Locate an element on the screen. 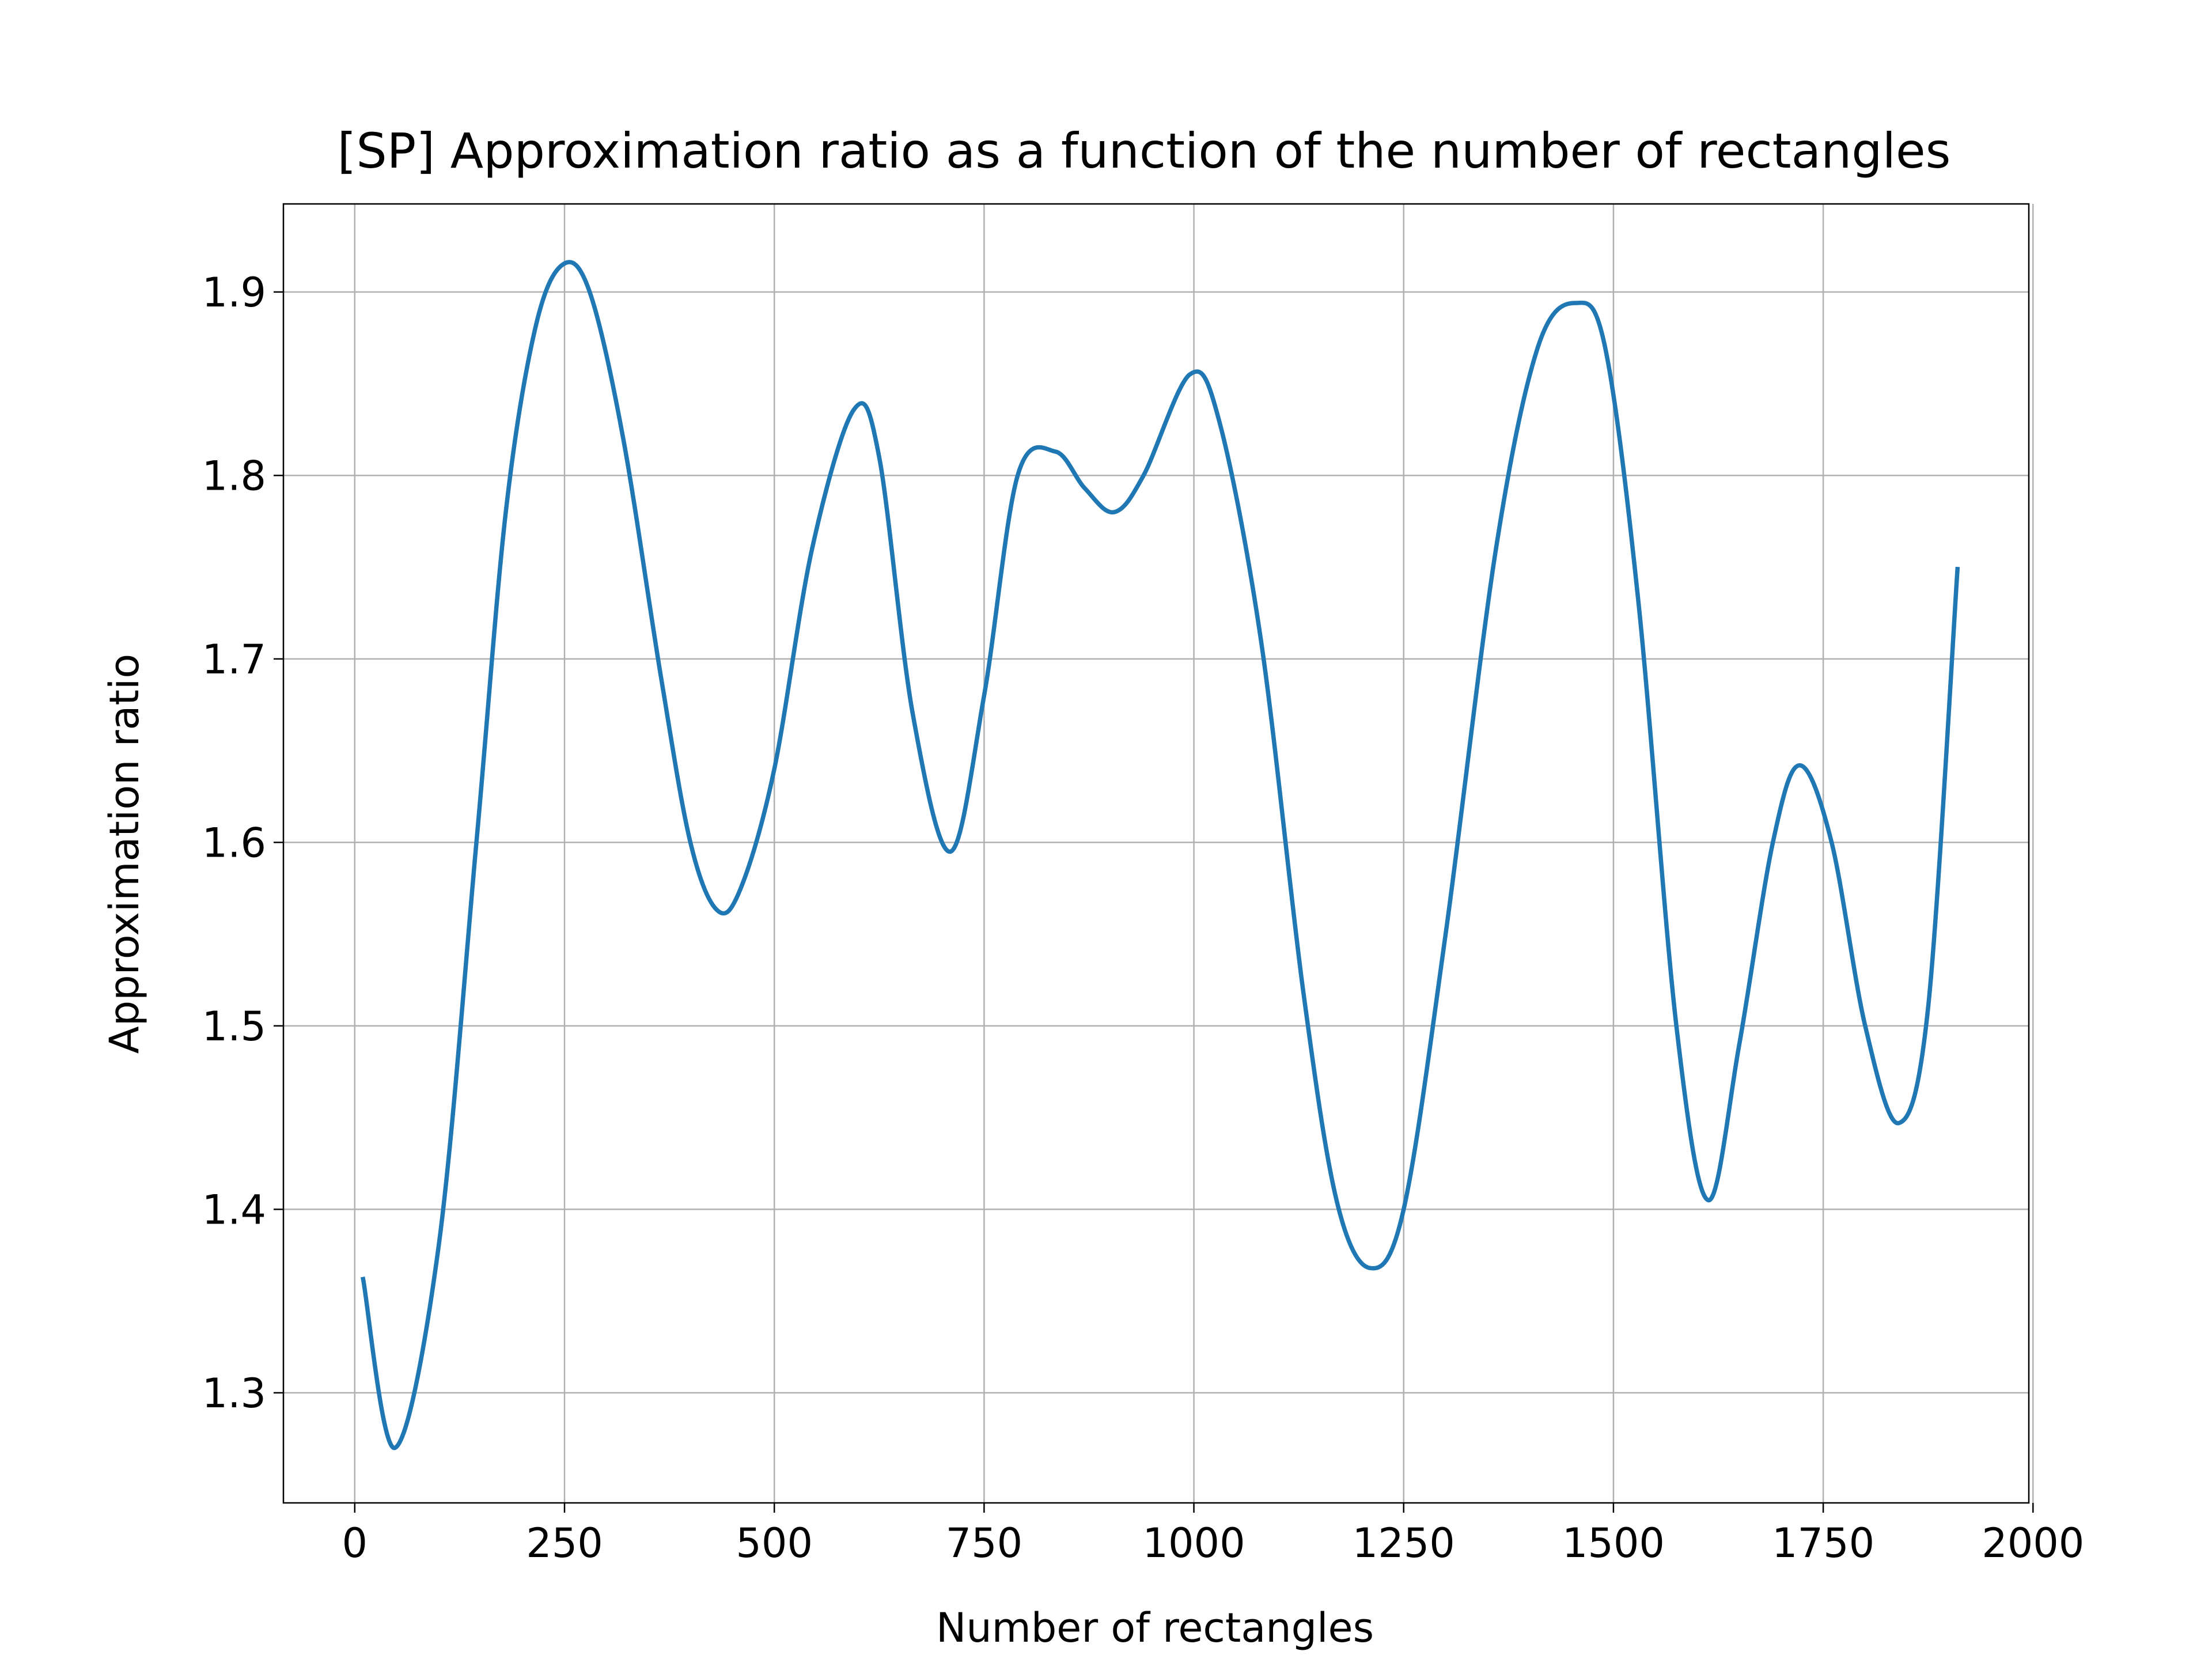  x-tick-label: 0 is located at coordinates (355, 1543).